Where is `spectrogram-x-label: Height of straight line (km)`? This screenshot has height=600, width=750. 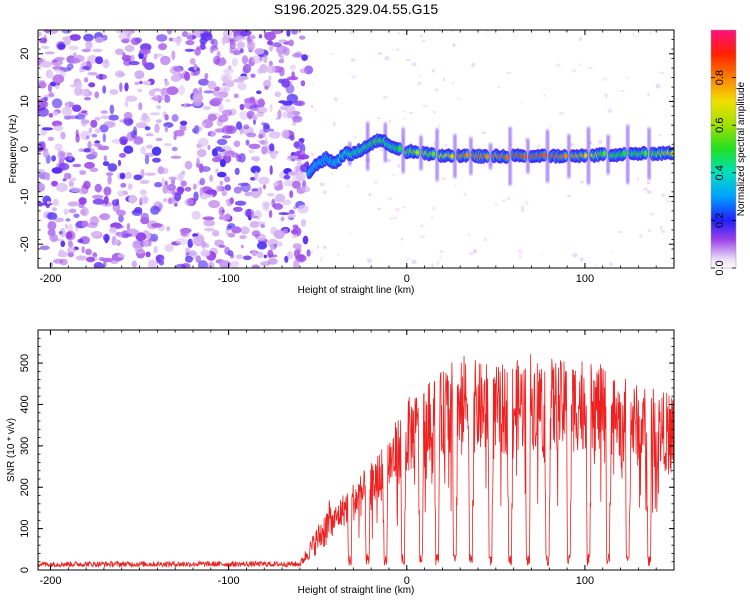
spectrogram-x-label: Height of straight line (km) is located at coordinates (356, 290).